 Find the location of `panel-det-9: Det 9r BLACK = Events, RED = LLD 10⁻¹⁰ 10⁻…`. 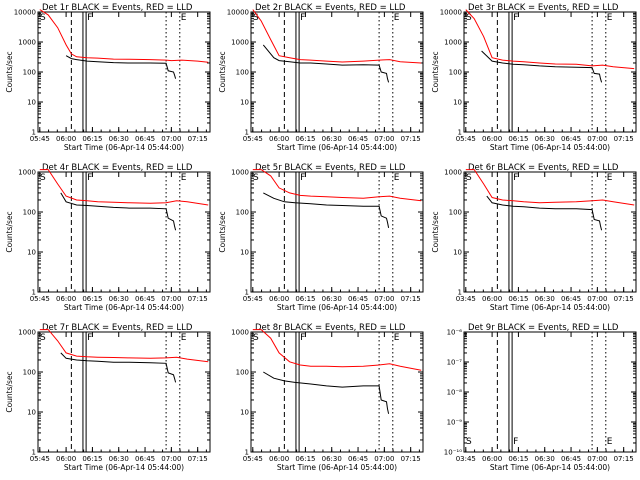

panel-det-9: Det 9r BLACK = Events, RED = LLD 10⁻¹⁰ 10⁻… is located at coordinates (540, 397).